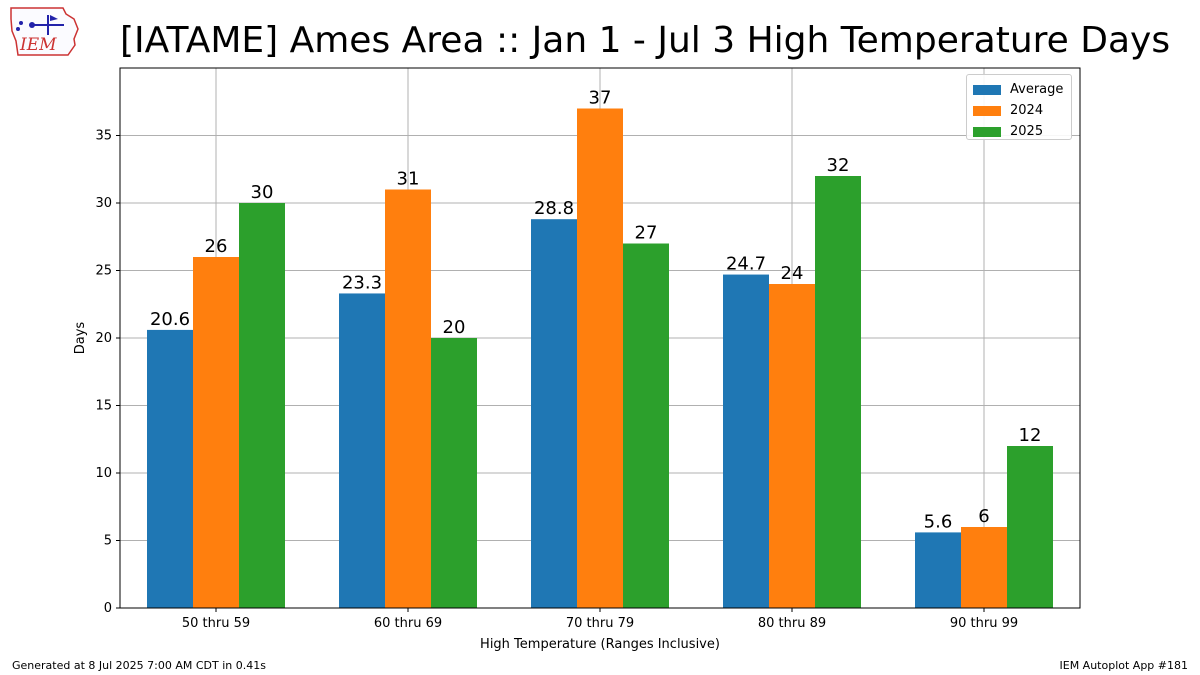 The height and width of the screenshot is (675, 1200). What do you see at coordinates (45, 32) in the screenshot?
I see `iem-logo: IEM` at bounding box center [45, 32].